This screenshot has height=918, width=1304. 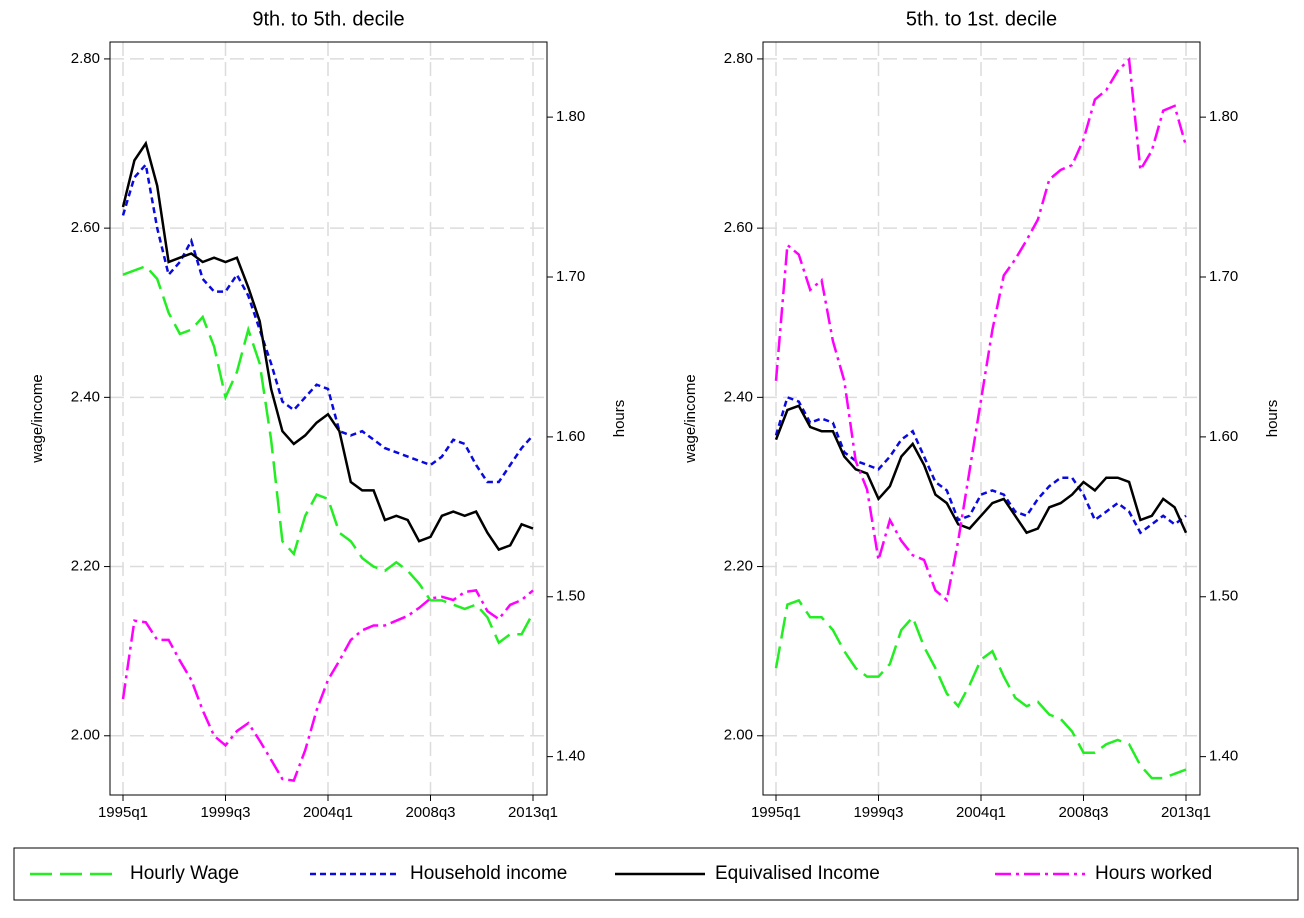 I want to click on chart-title: 5th. to 1st. decile, so click(x=981, y=19).